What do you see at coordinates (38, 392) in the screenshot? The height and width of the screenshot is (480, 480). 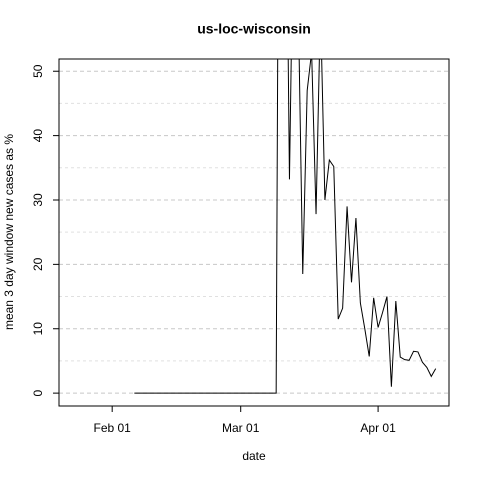 I see `y-tick-label: 0` at bounding box center [38, 392].